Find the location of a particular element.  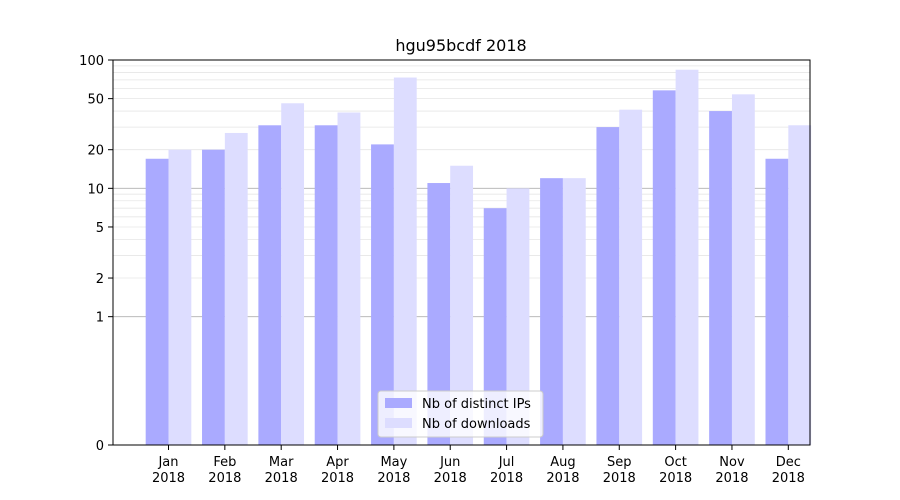

y-tick-label: 2 is located at coordinates (100, 279).